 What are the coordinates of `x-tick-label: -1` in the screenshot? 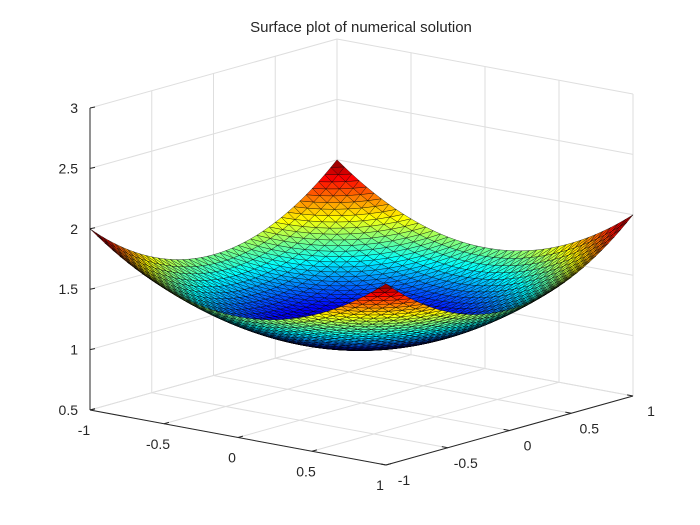 It's located at (84, 430).